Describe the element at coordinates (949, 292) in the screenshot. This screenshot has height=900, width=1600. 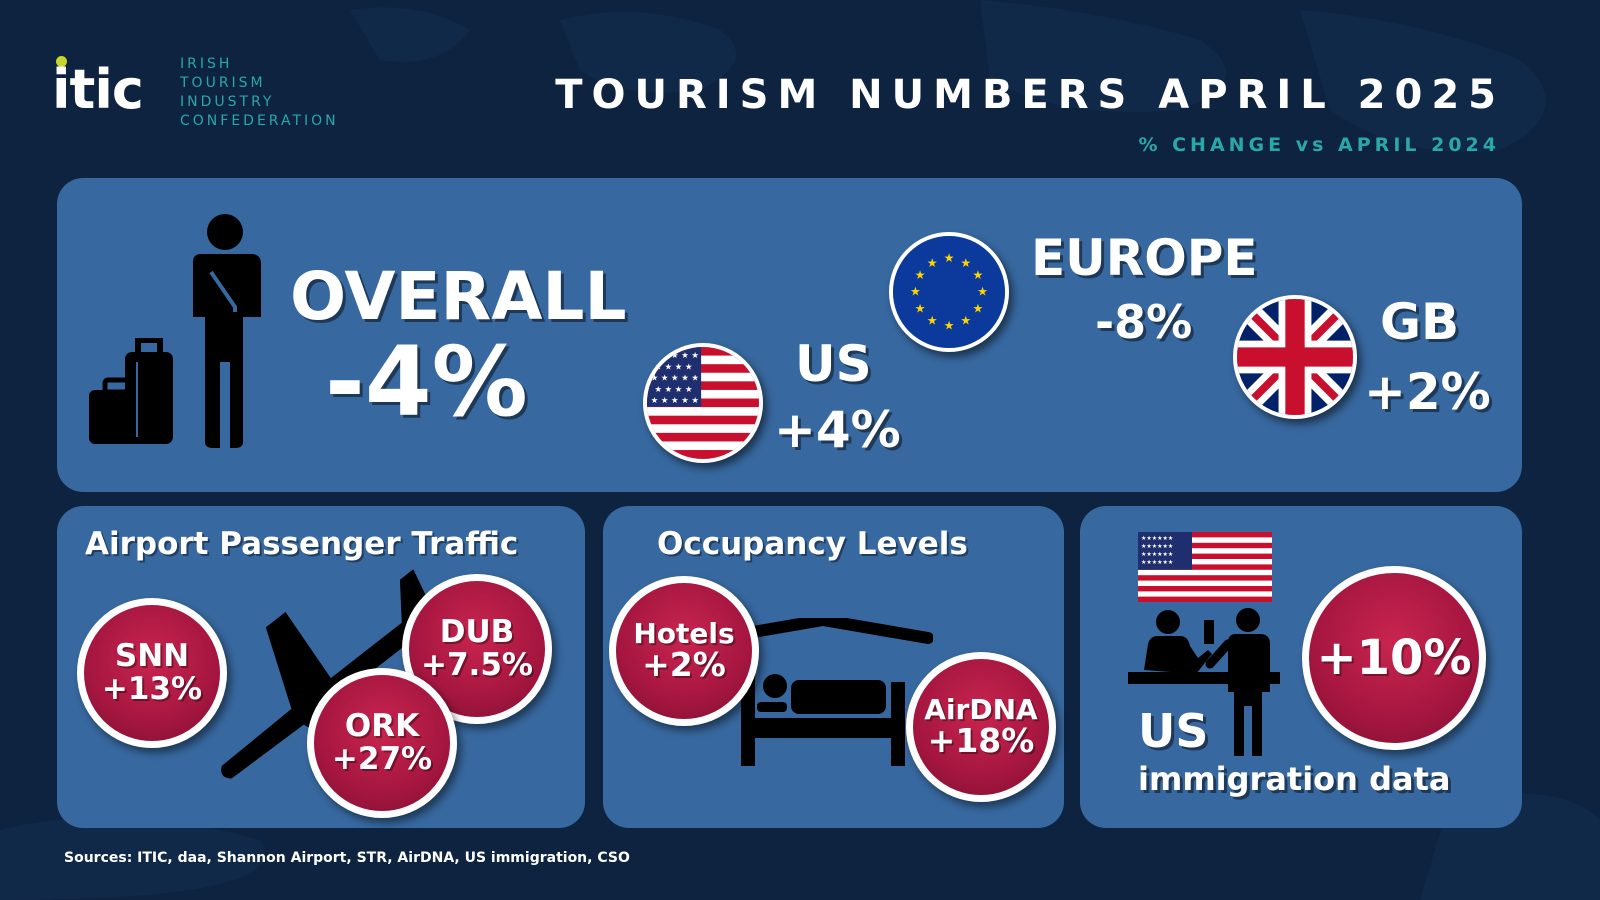
I see `eu-flag-icon: ★ ★ ★ ★ ★ ★ ★ ★ ★ ★ ★ ★` at that location.